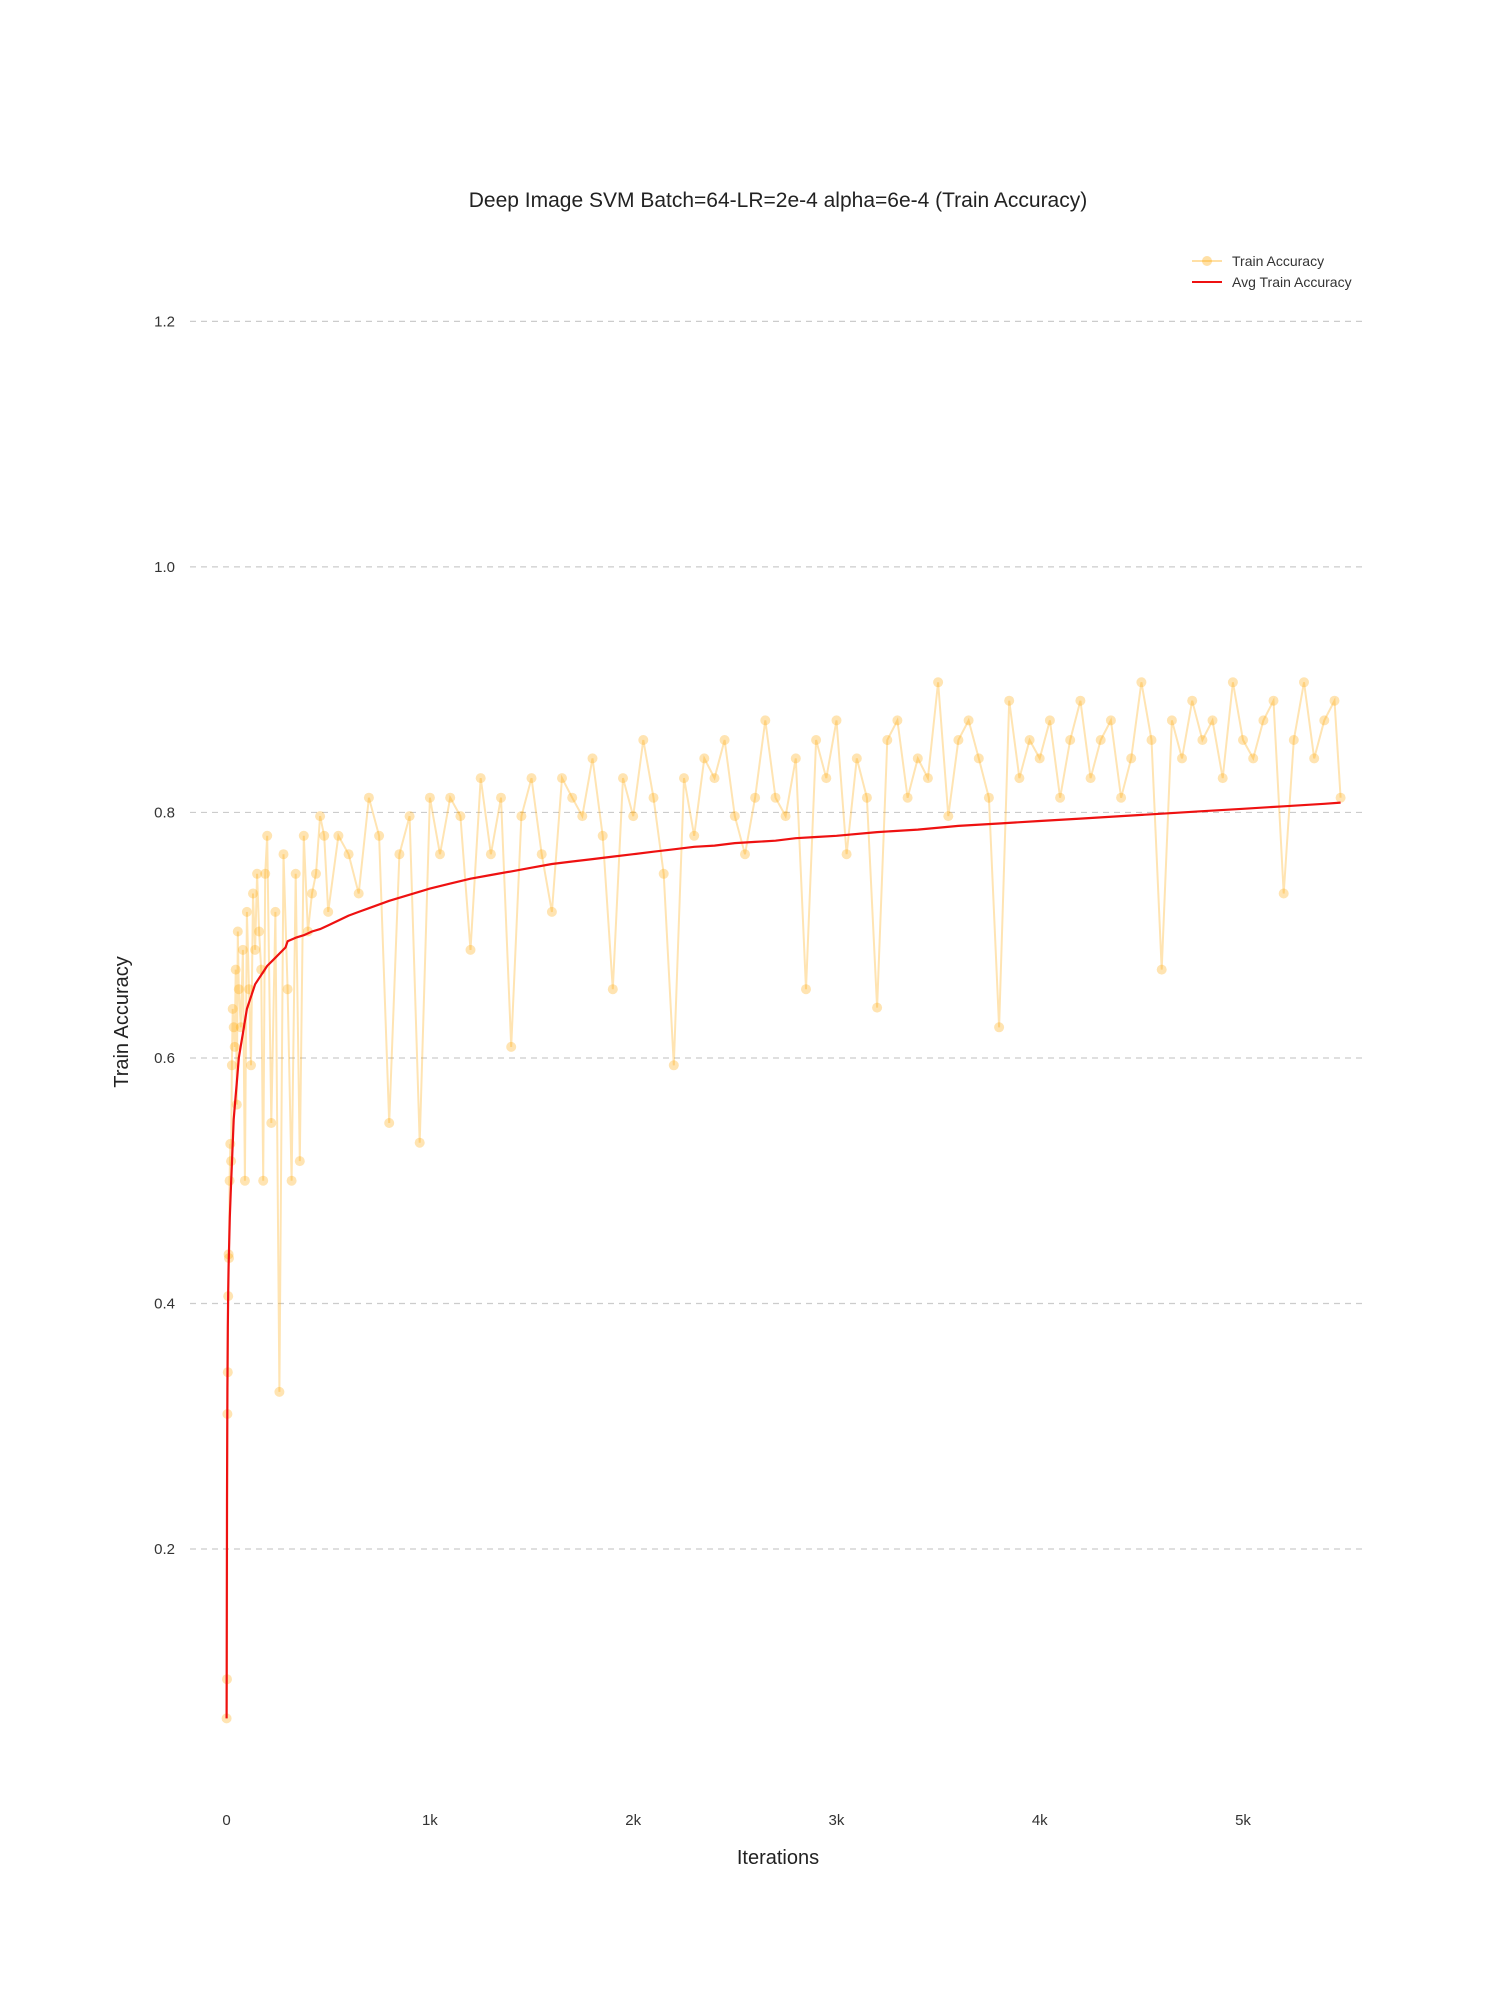  I want to click on legend-label-train-accuracy: Train Accuracy, so click(1278, 261).